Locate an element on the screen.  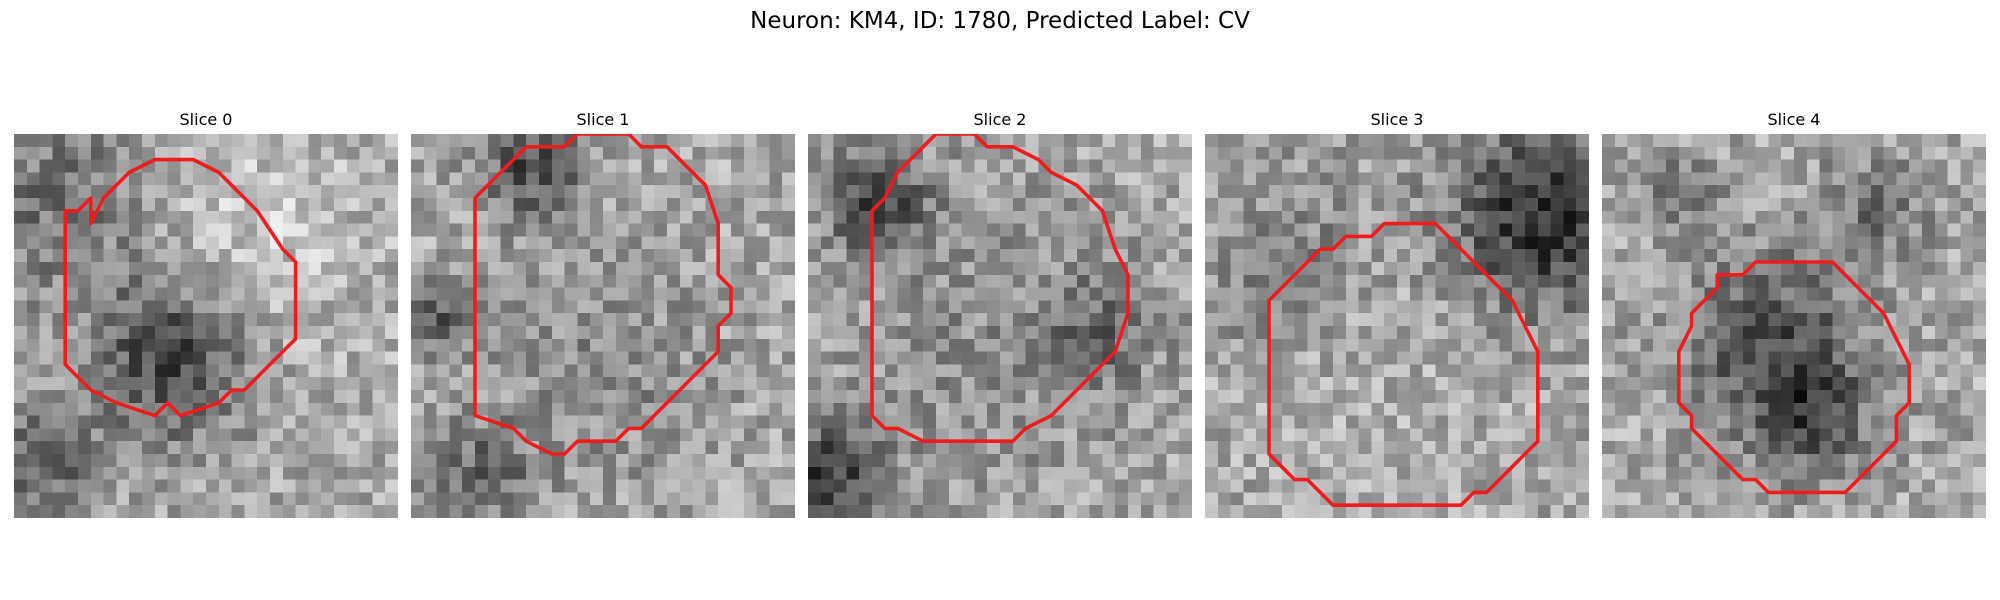
slice-panel-0: Slice 0 is located at coordinates (206, 314).